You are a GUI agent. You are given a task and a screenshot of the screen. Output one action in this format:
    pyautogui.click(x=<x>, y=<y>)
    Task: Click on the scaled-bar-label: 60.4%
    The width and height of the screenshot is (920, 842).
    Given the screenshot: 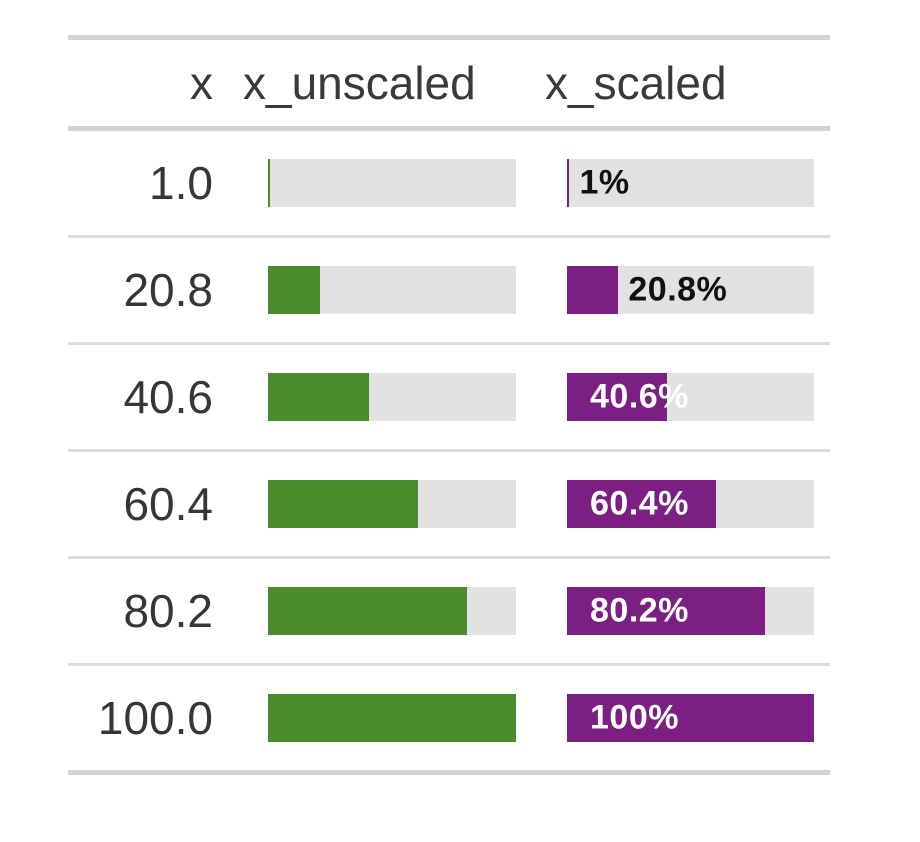 What is the action you would take?
    pyautogui.click(x=639, y=503)
    